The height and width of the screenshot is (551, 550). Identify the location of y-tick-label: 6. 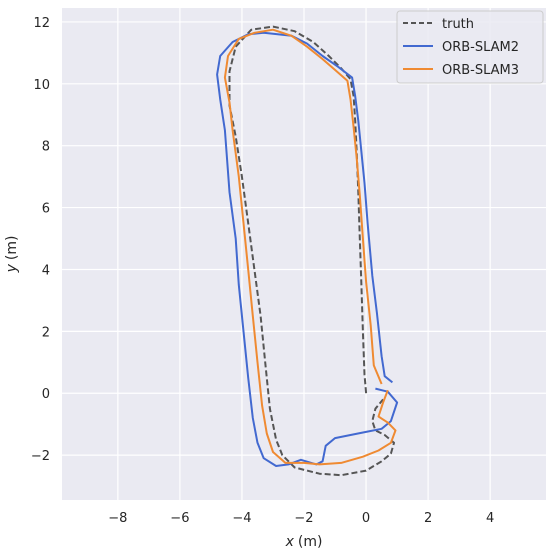
(46, 209).